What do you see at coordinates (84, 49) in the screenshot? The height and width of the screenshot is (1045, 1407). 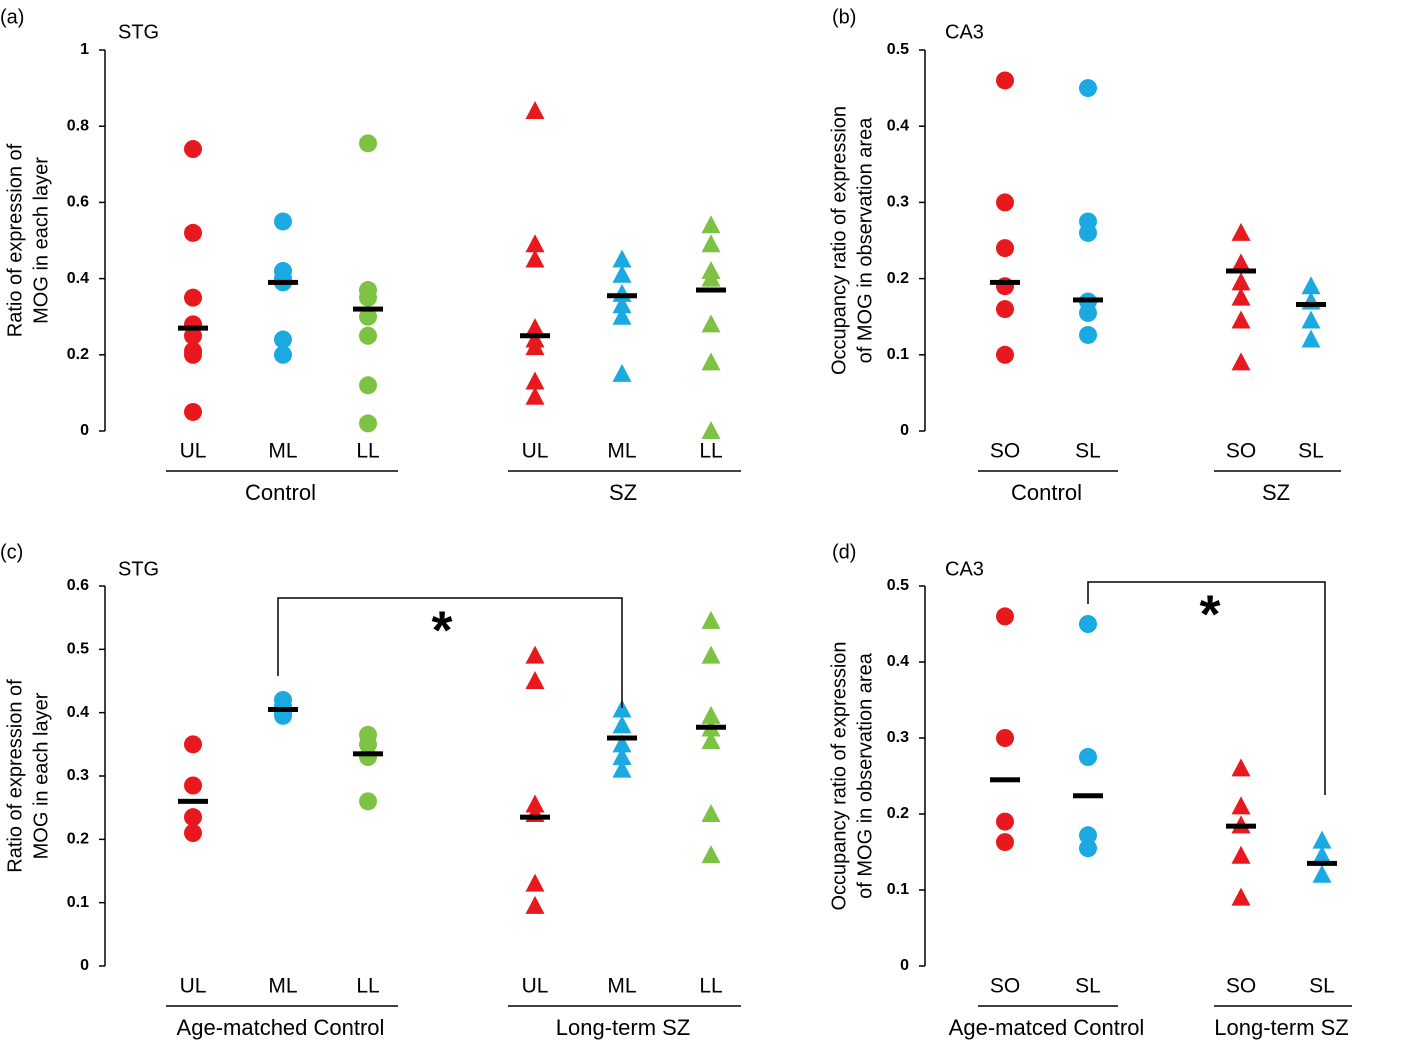 I see `y-tick-label: 1` at bounding box center [84, 49].